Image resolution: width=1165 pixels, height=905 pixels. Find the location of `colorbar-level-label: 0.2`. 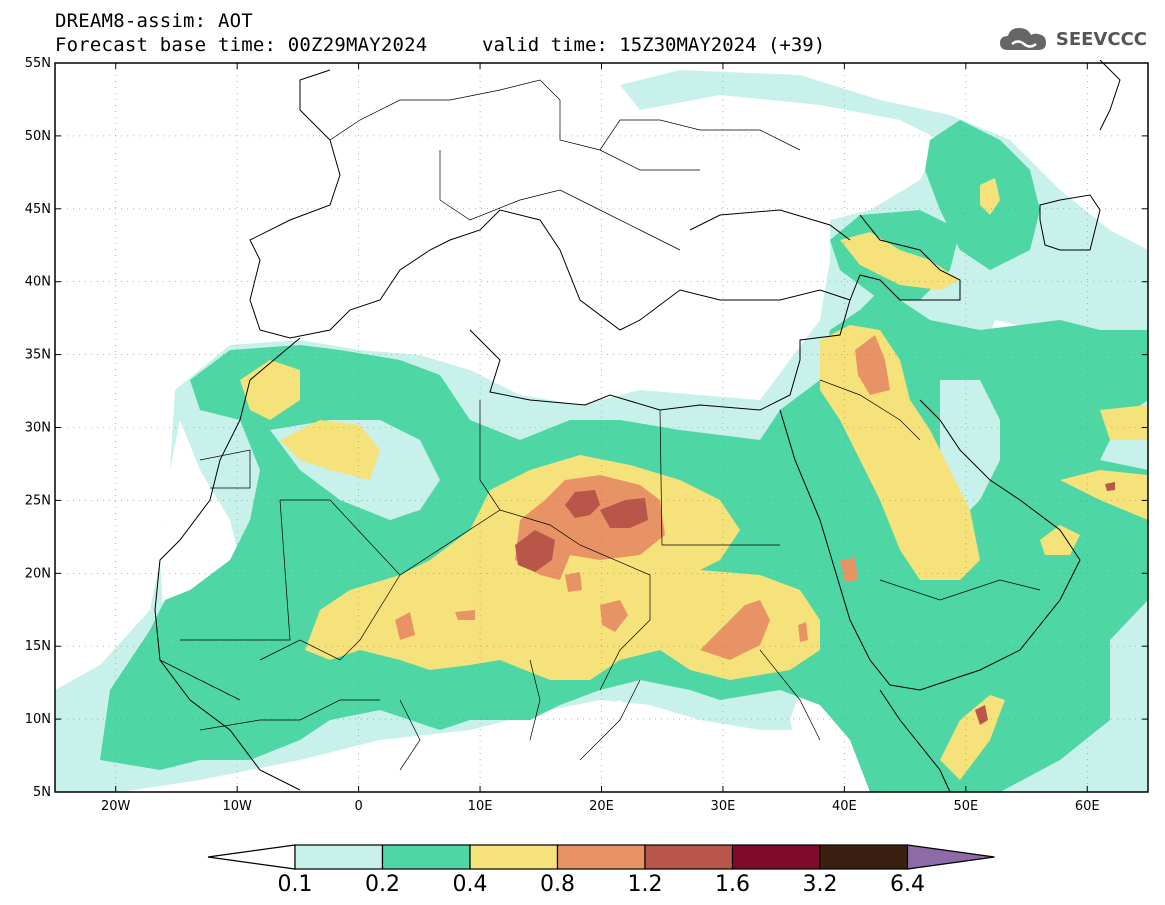

colorbar-level-label: 0.2 is located at coordinates (382, 884).